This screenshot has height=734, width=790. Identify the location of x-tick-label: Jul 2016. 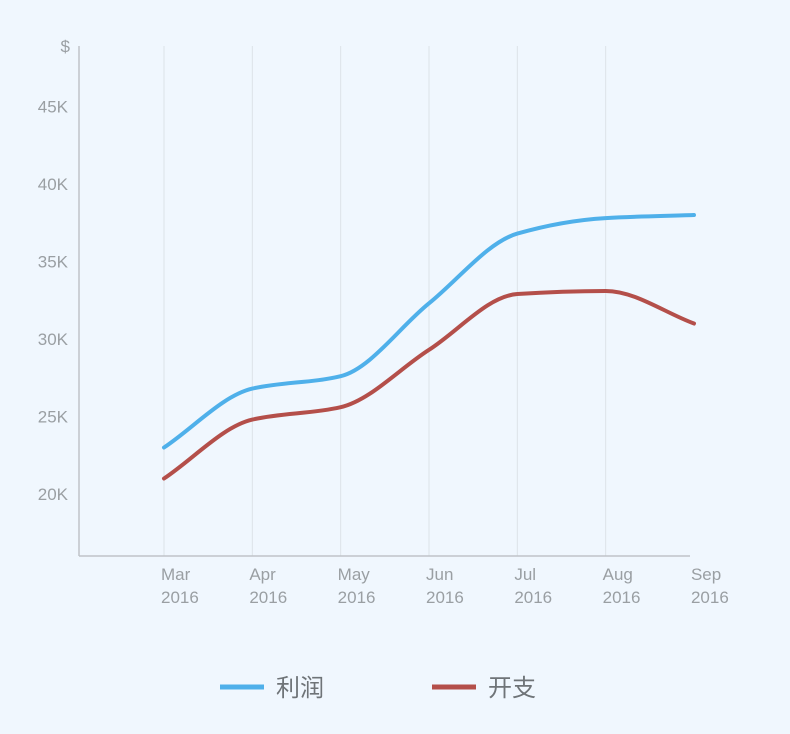
(533, 586).